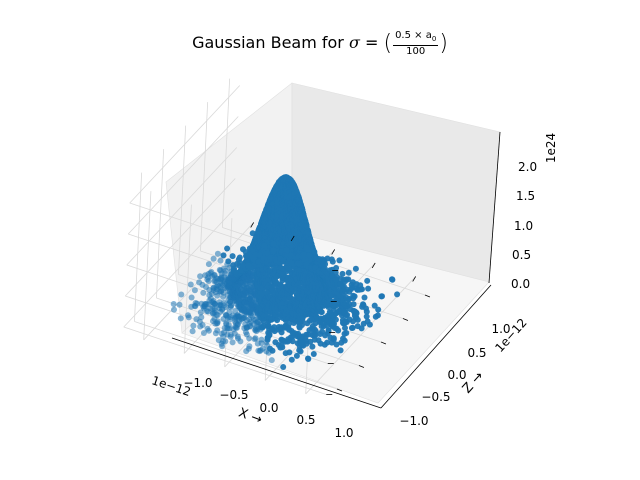 This screenshot has height=480, width=640. Describe the element at coordinates (371, 42) in the screenshot. I see `title-equals: =` at that location.